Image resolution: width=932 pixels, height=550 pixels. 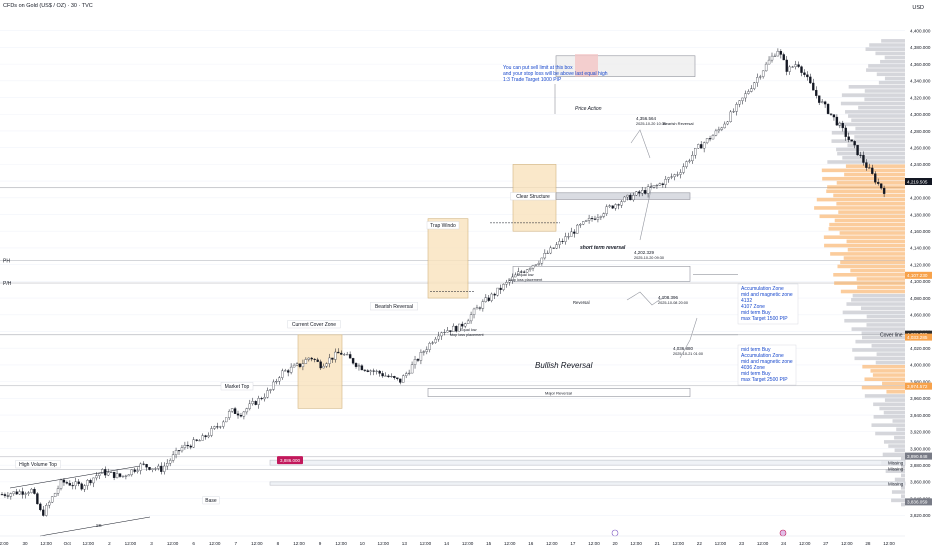 I want to click on reversal-date: 2025-10-08 20:00, so click(x=673, y=303).